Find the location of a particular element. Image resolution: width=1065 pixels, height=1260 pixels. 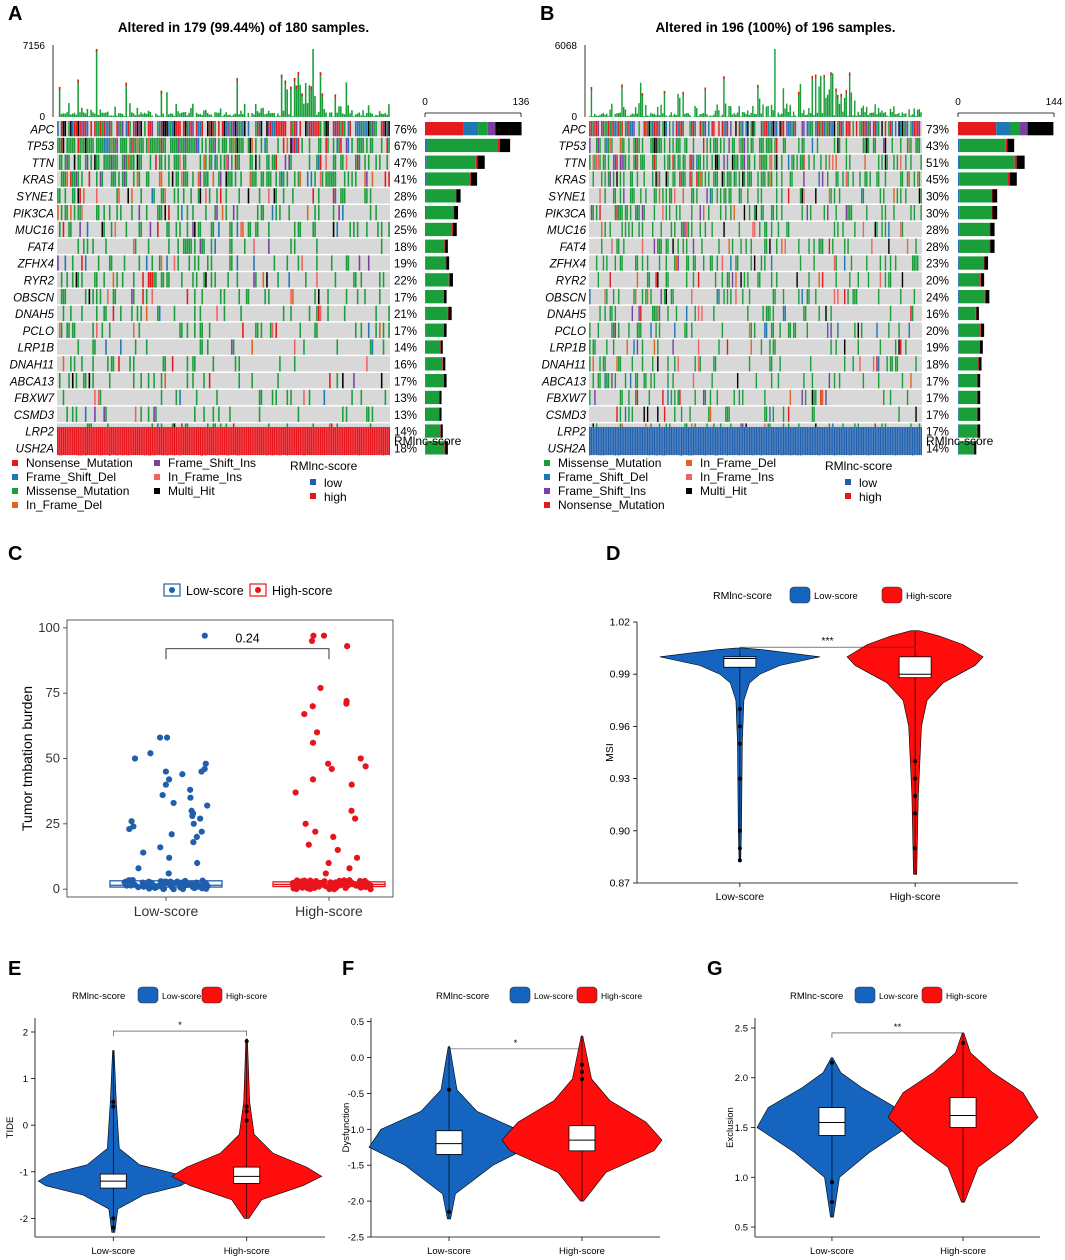

legend-label: High-score is located at coordinates (929, 596).